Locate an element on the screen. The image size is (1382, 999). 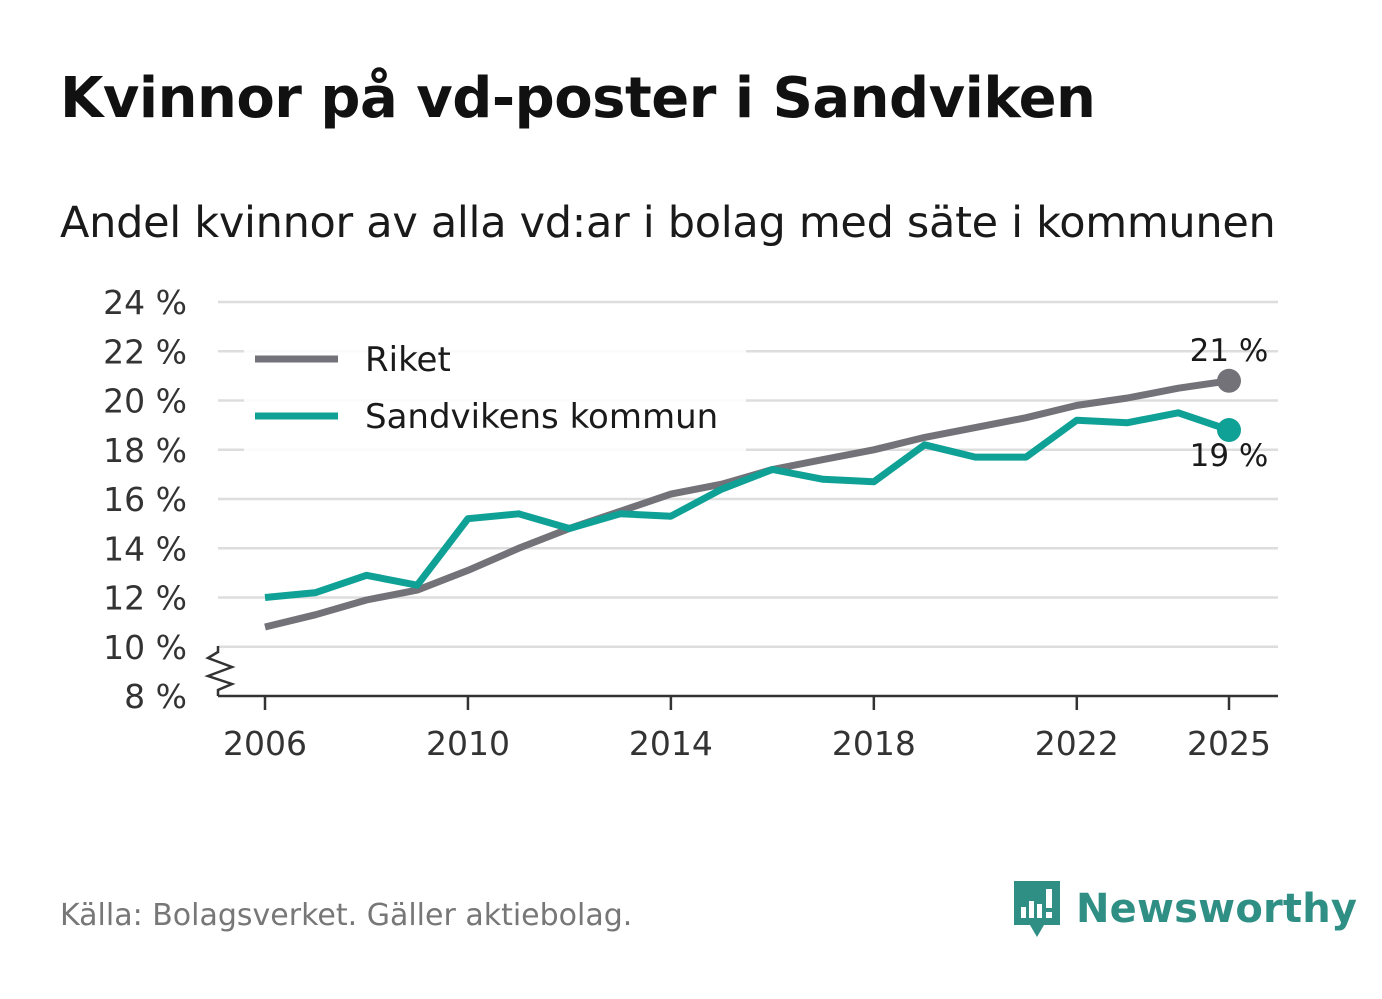
x-tick-label: 2010 is located at coordinates (468, 743).